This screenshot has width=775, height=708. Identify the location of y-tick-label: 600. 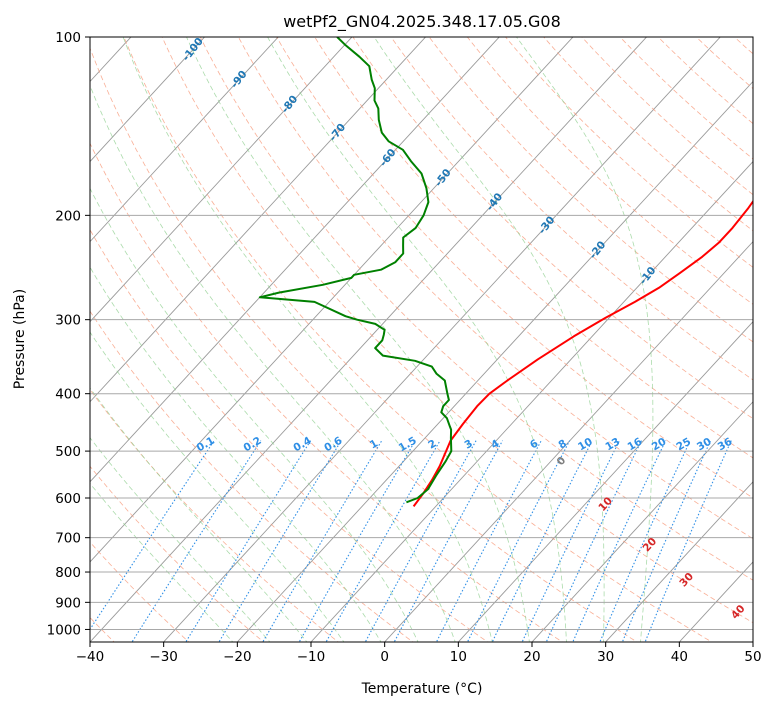
(68, 499).